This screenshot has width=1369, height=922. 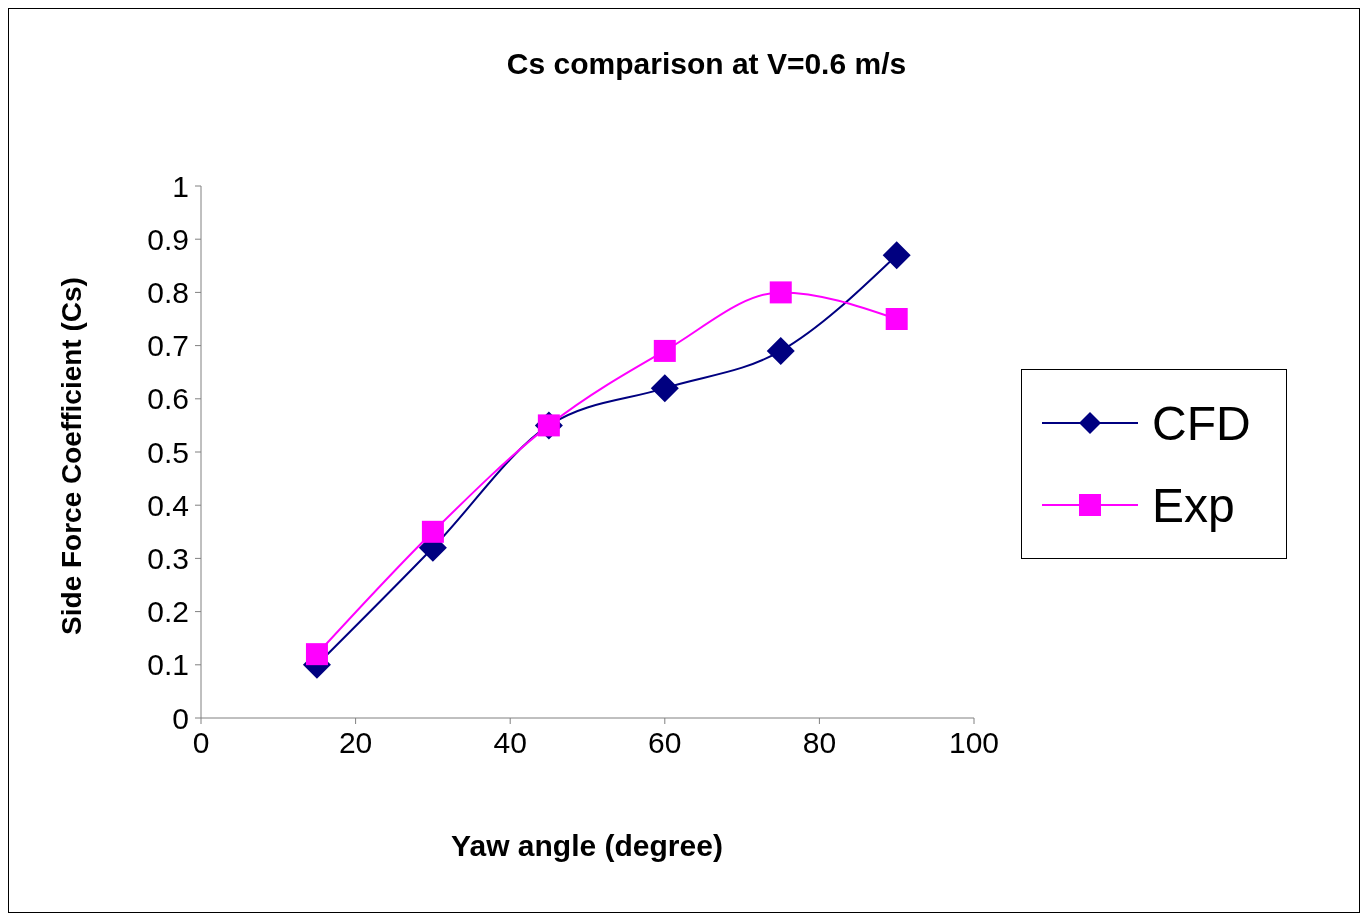 What do you see at coordinates (168, 665) in the screenshot?
I see `y-tick-label: 0.1` at bounding box center [168, 665].